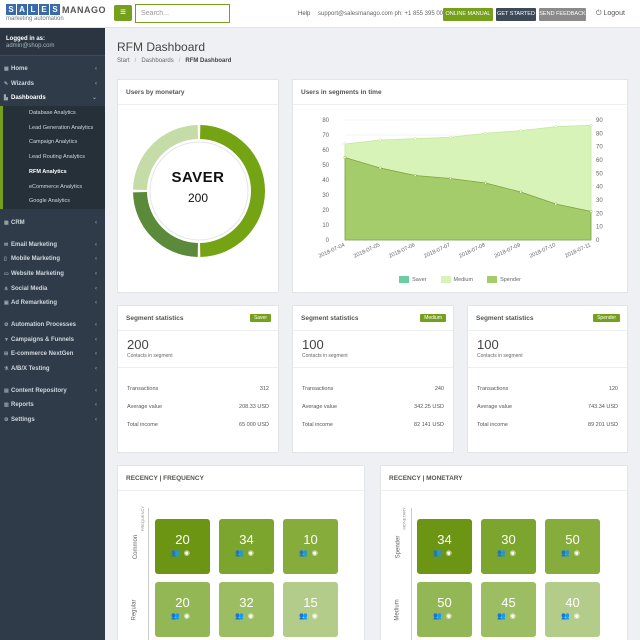 The height and width of the screenshot is (640, 640). I want to click on contacts-label: Contacts in segment, so click(325, 356).